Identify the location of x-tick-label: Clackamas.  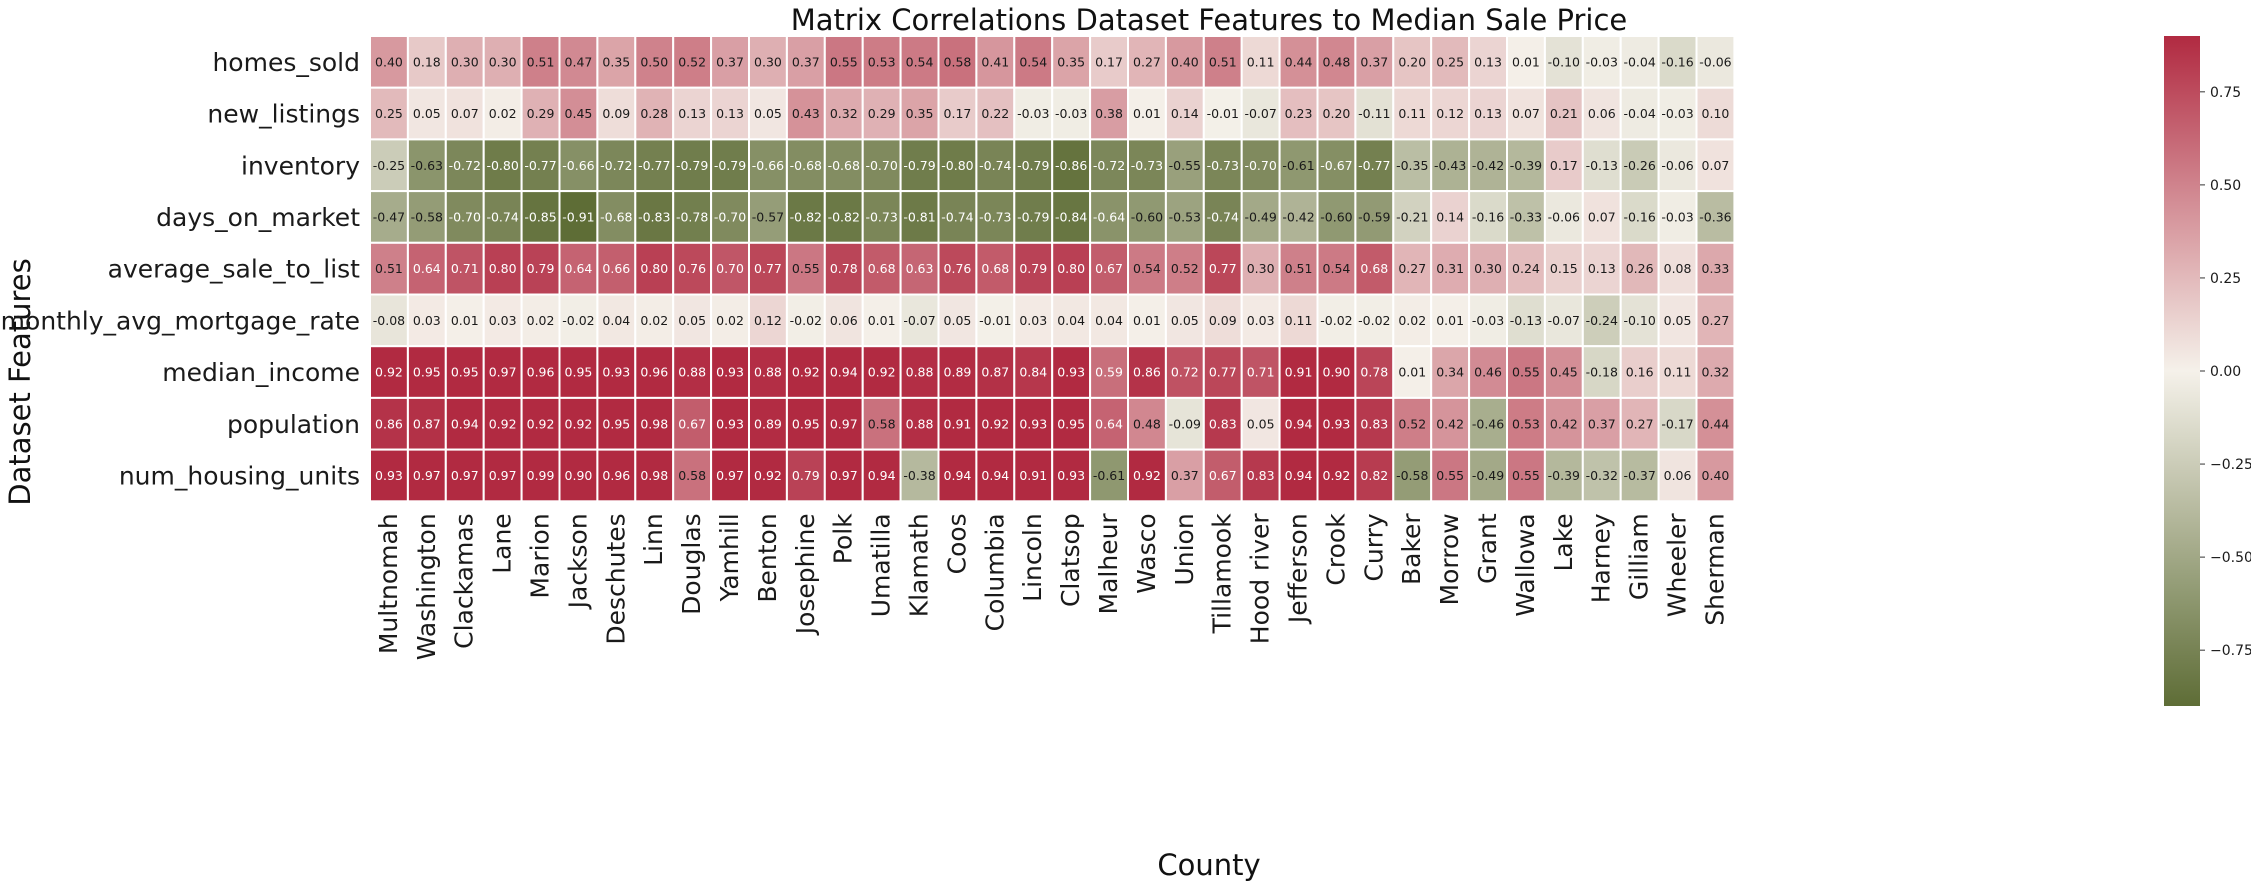
(464, 581).